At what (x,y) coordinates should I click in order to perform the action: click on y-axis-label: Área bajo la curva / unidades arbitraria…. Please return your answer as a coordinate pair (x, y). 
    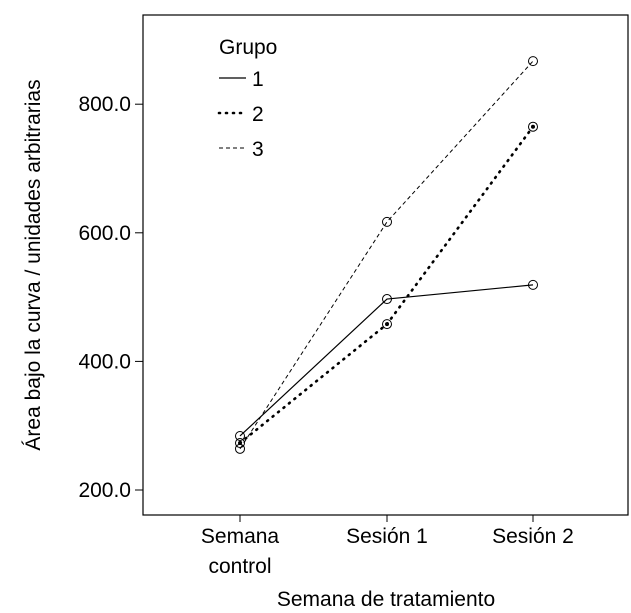
    Looking at the image, I should click on (33, 264).